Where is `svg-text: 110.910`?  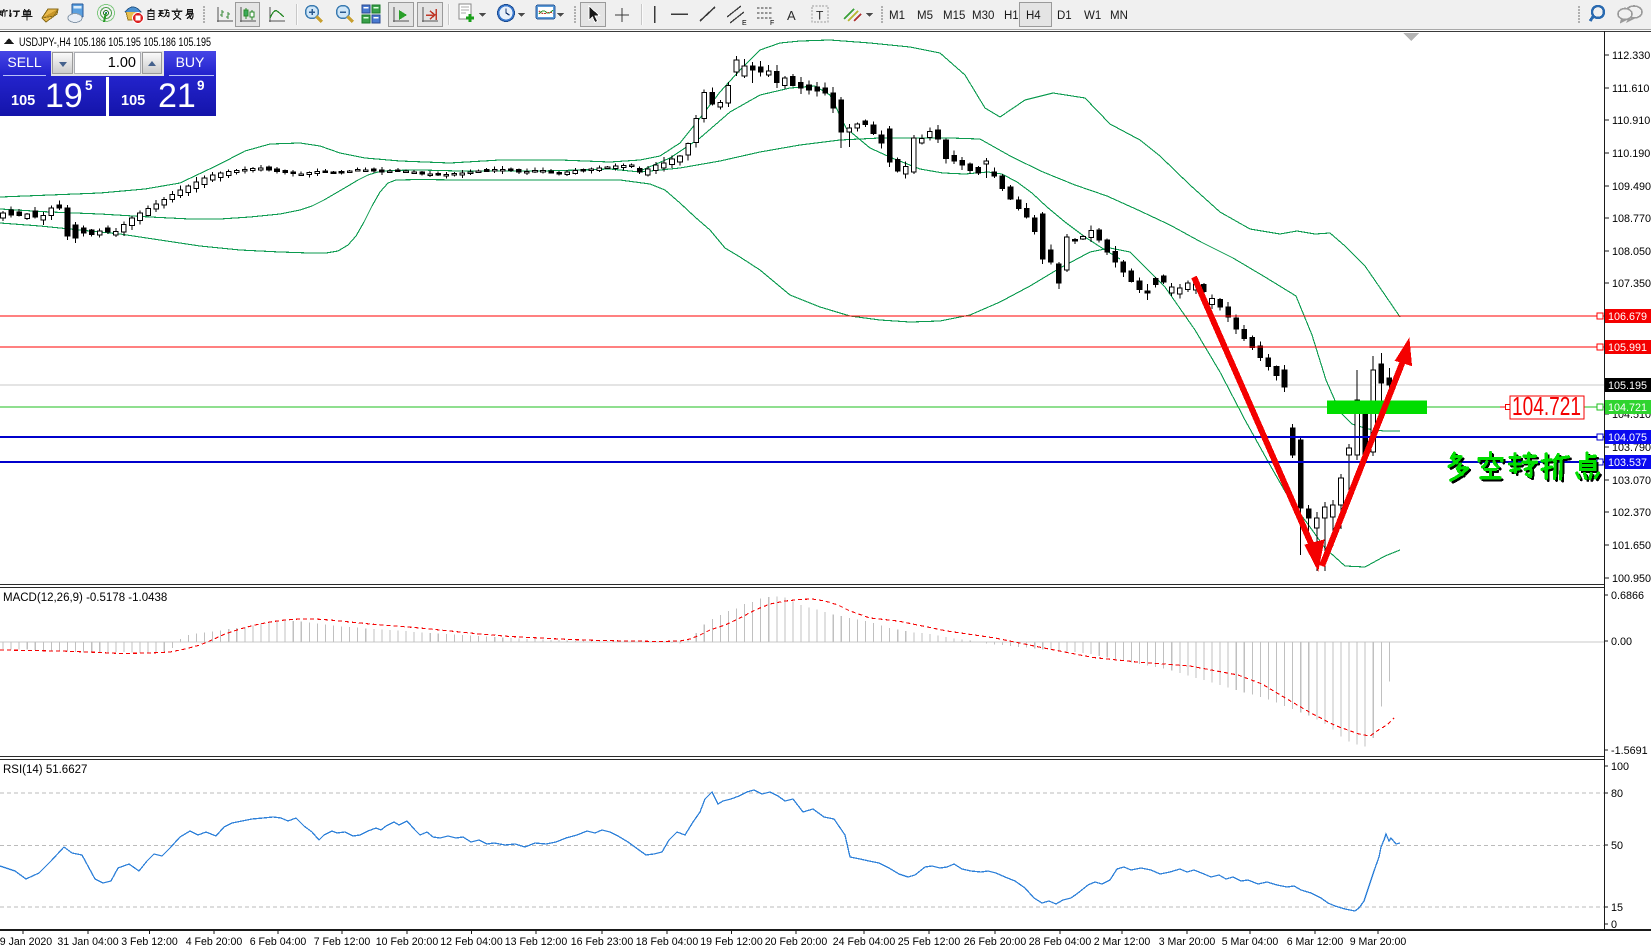 svg-text: 110.910 is located at coordinates (1631, 121).